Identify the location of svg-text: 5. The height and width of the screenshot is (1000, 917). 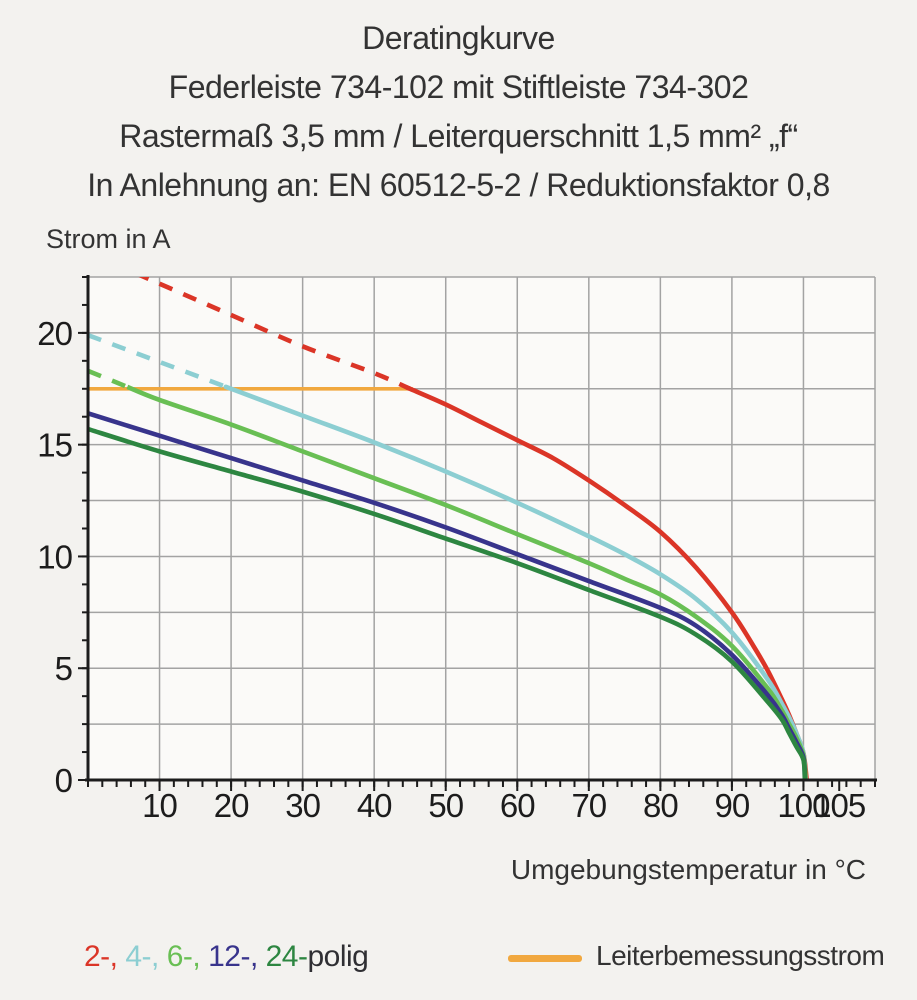
(63, 668).